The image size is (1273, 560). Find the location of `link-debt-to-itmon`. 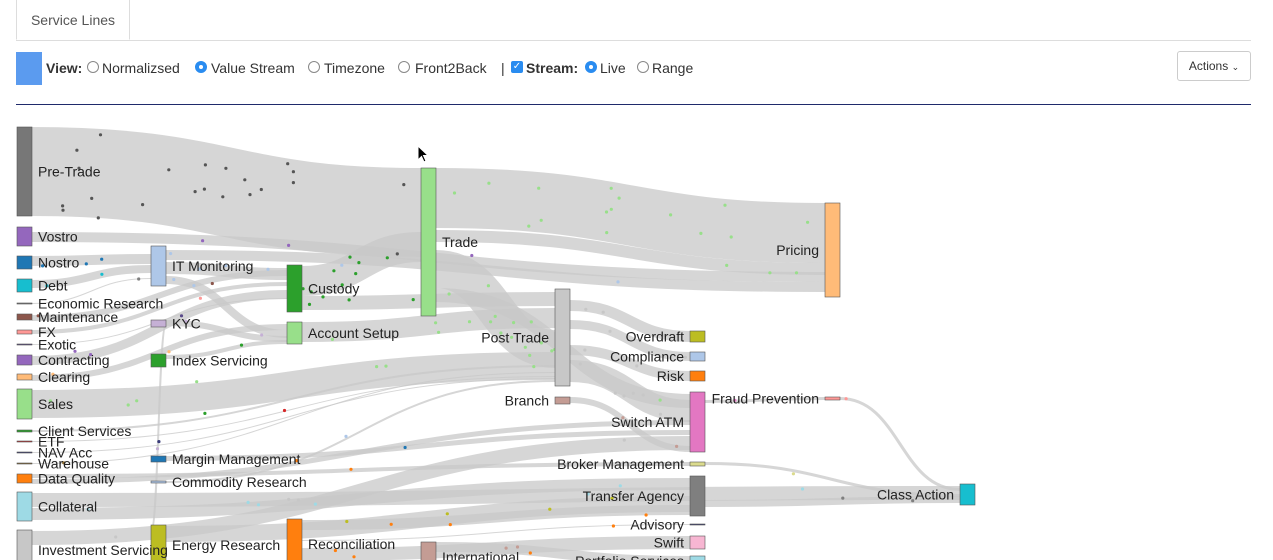

link-debt-to-itmon is located at coordinates (91, 276).